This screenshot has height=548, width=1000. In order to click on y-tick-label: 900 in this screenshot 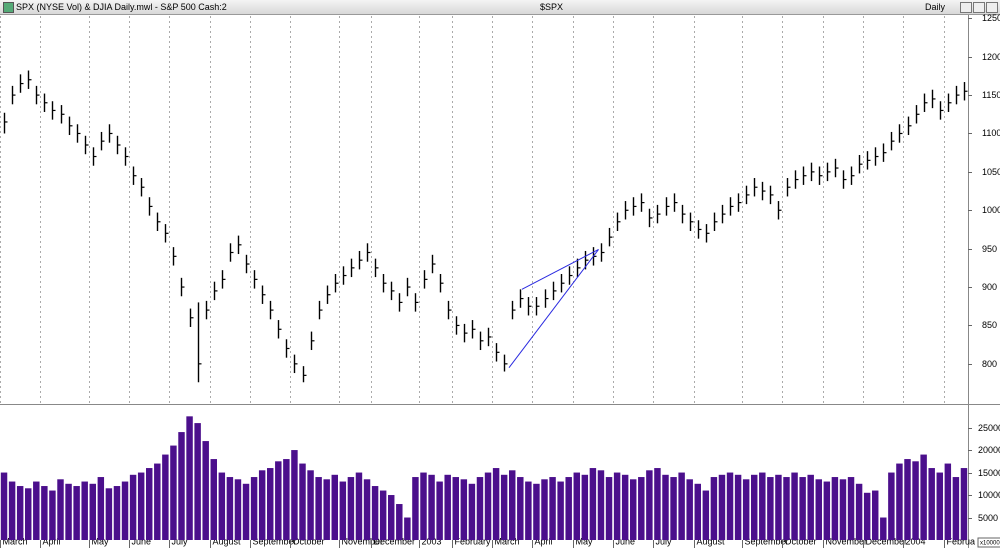, I will do `click(989, 287)`.